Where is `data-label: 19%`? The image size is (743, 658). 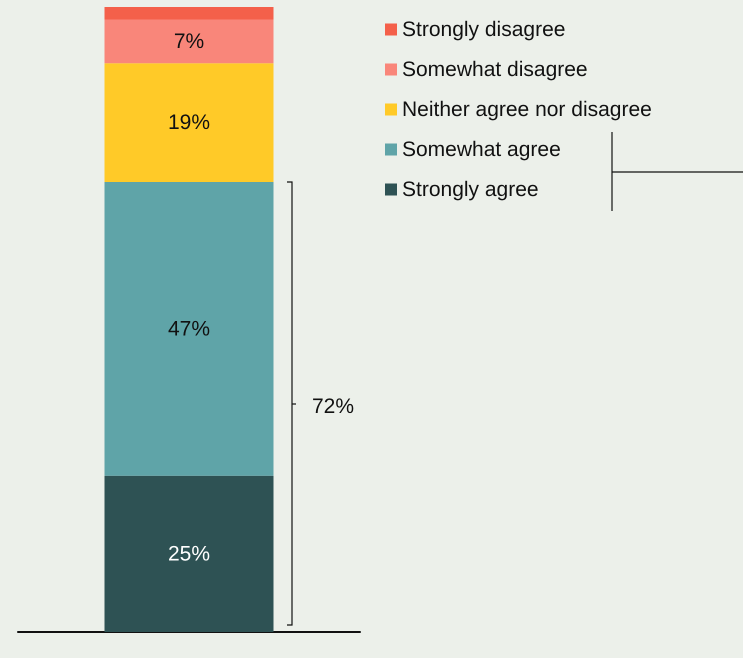
data-label: 19% is located at coordinates (189, 122).